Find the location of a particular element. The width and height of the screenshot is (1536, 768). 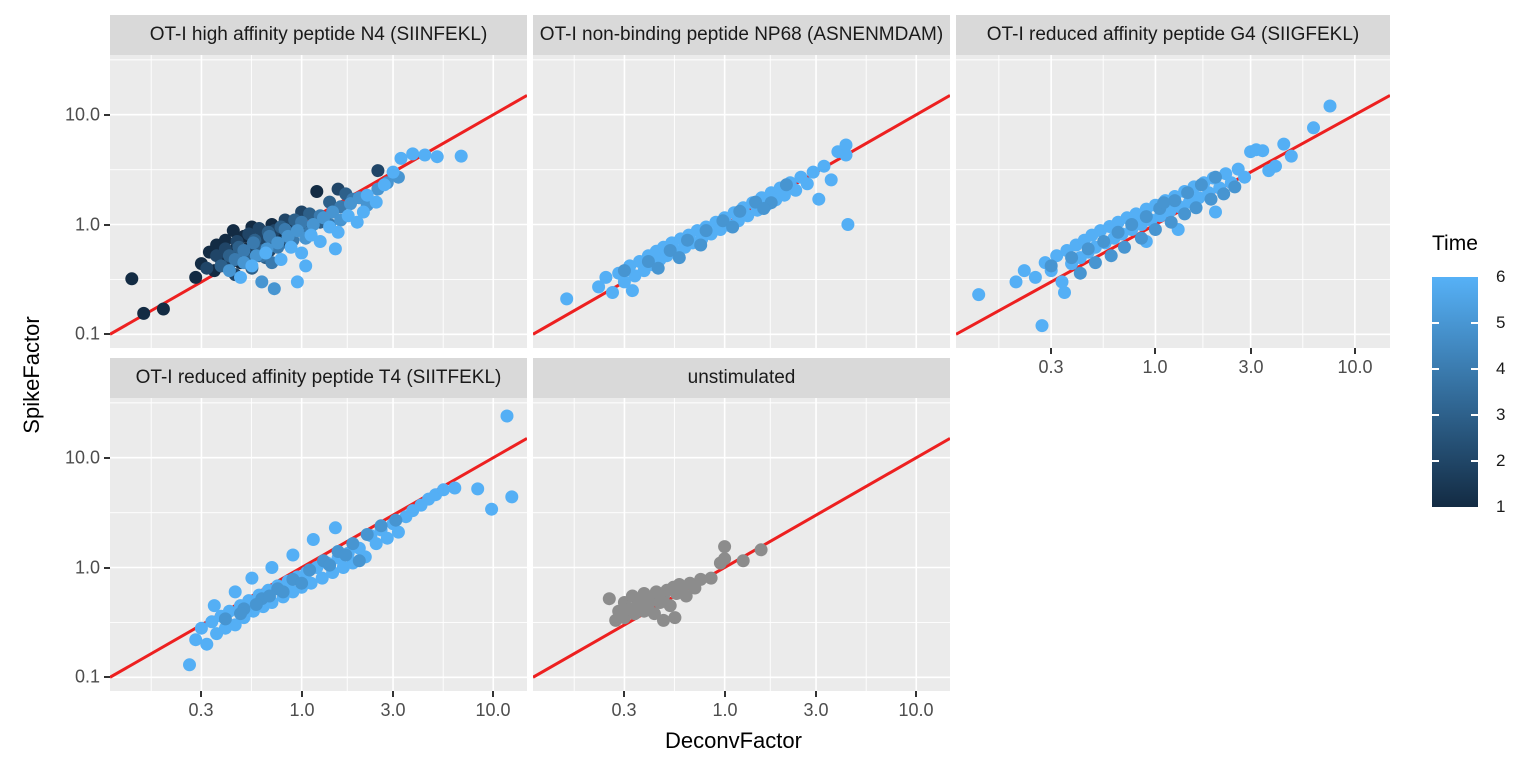

facet-strip-title: unstimulated is located at coordinates (741, 378).